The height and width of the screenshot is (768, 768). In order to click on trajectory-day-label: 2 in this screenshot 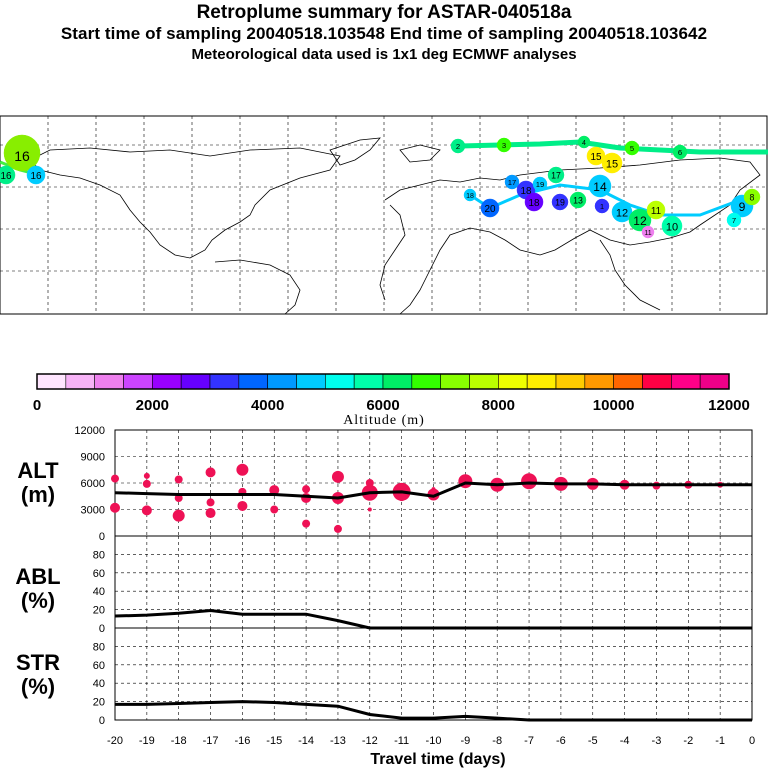, I will do `click(458, 146)`.